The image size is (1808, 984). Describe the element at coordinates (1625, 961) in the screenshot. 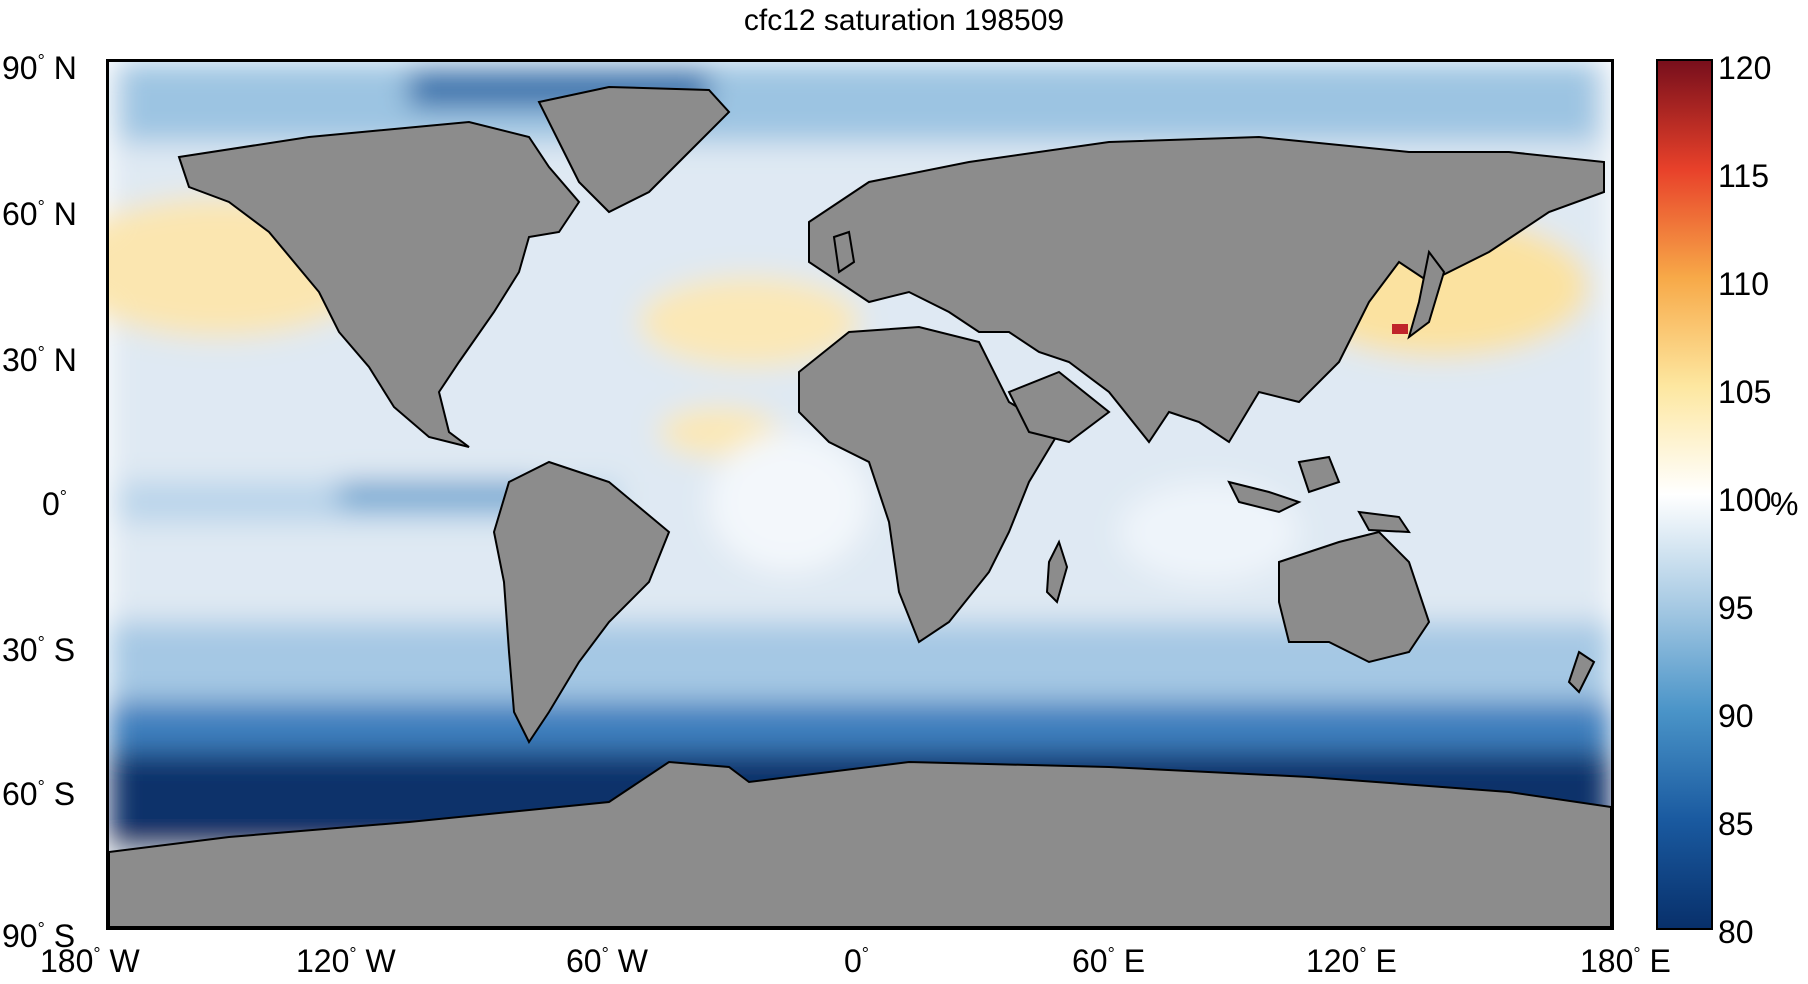

I see `lon-label-180e: 180° E` at that location.